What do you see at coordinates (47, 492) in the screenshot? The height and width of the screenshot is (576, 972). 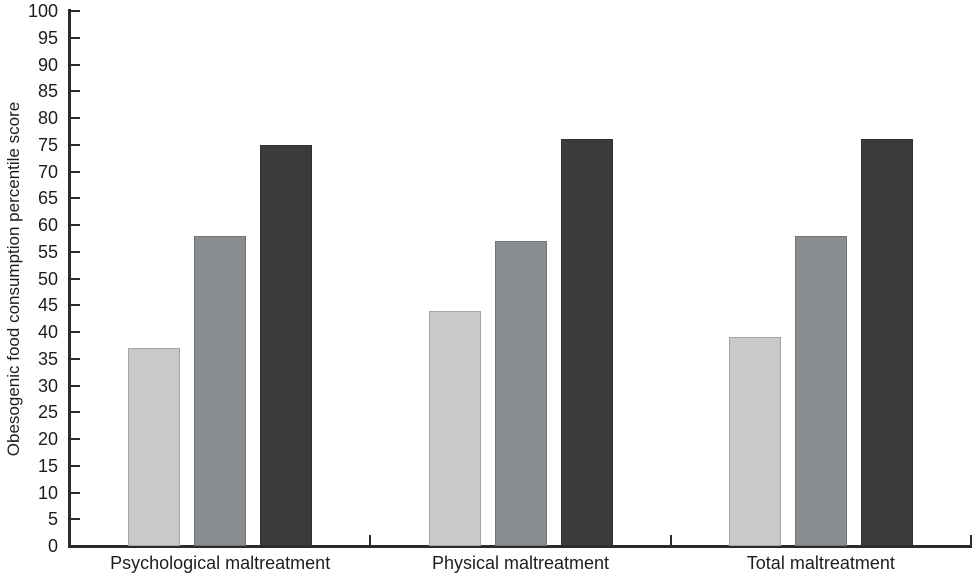 I see `y-tick-label: 10` at bounding box center [47, 492].